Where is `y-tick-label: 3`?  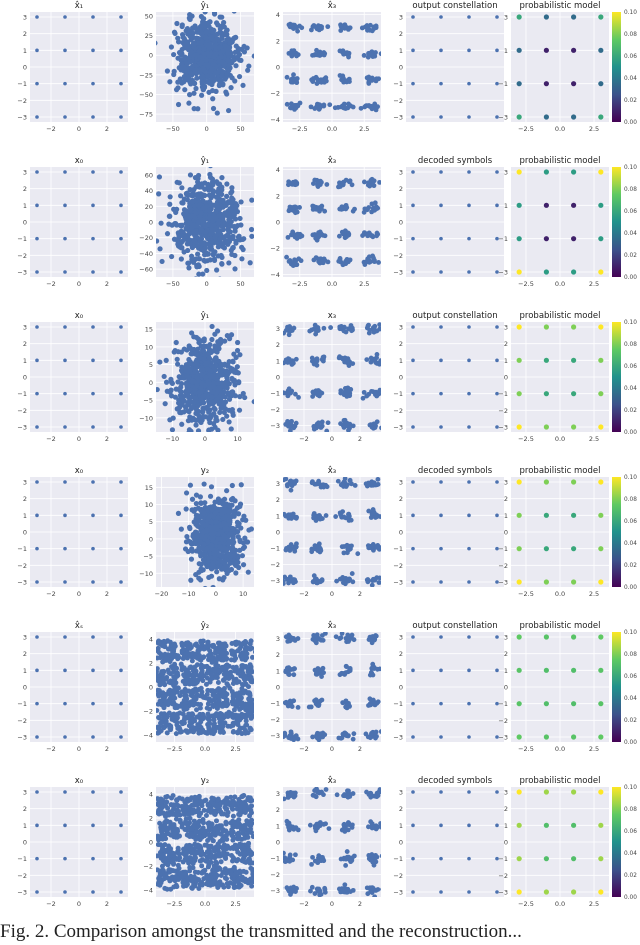
y-tick-label: 3 is located at coordinates (25, 173).